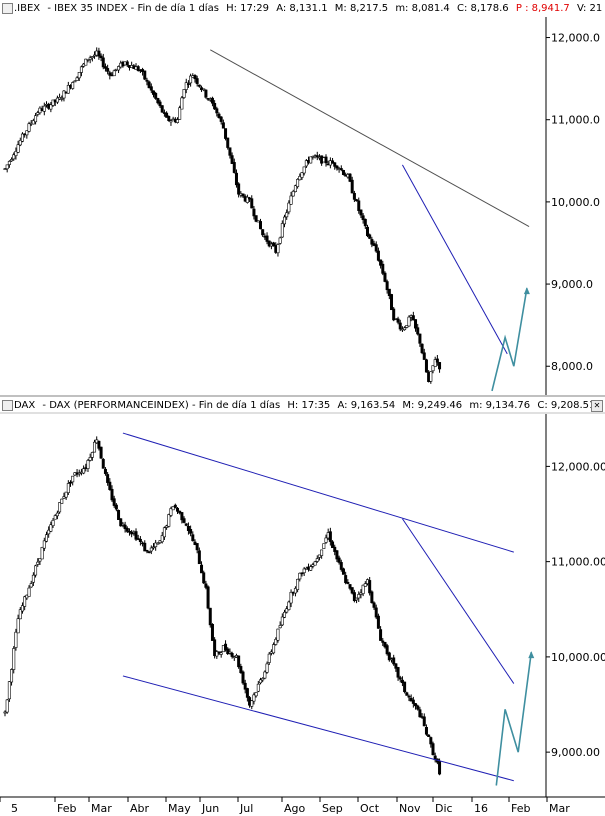 The width and height of the screenshot is (605, 816). I want to click on close-icon: ✕, so click(597, 406).